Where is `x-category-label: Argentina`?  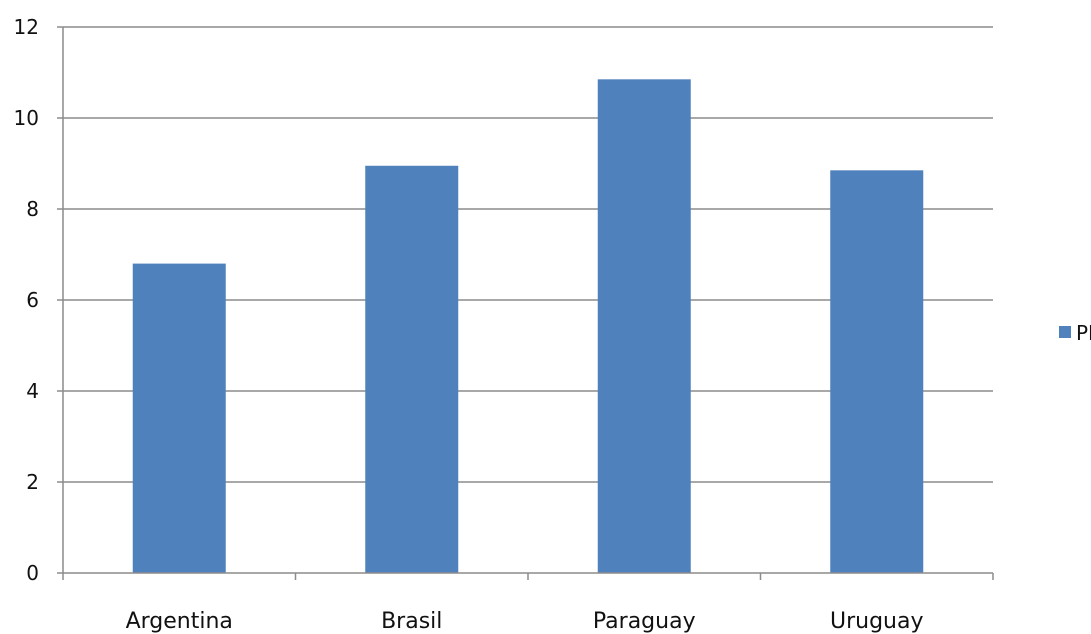
x-category-label: Argentina is located at coordinates (179, 621).